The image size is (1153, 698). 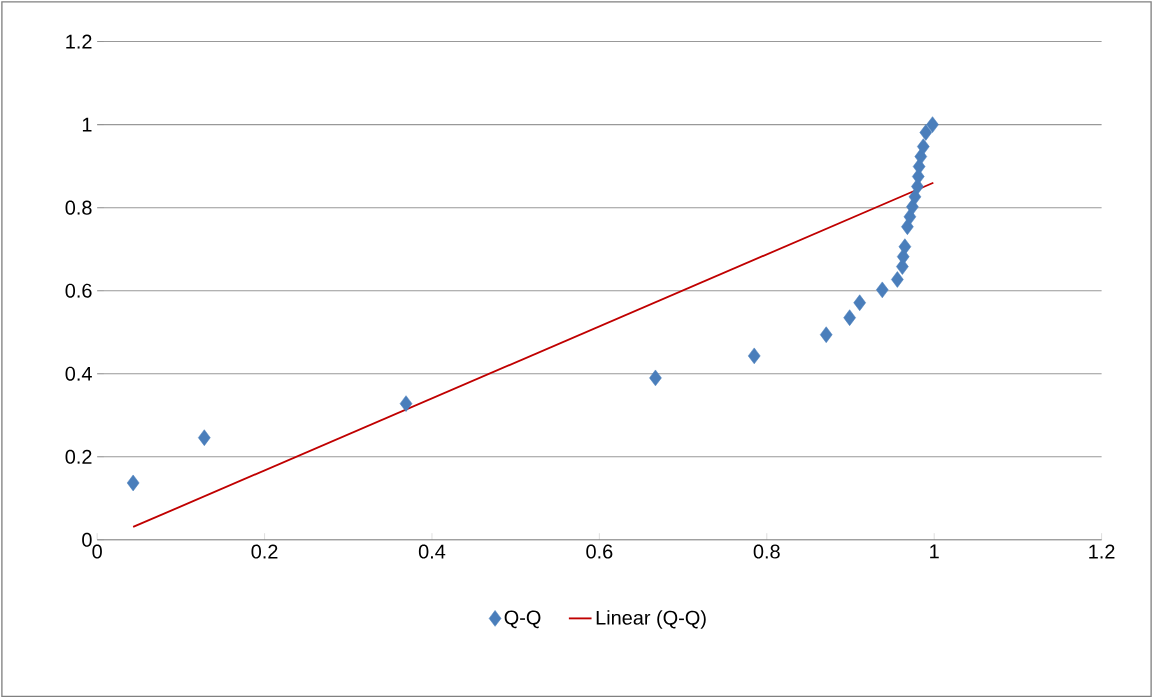 I want to click on x-tick-label: 0.4, so click(x=432, y=551).